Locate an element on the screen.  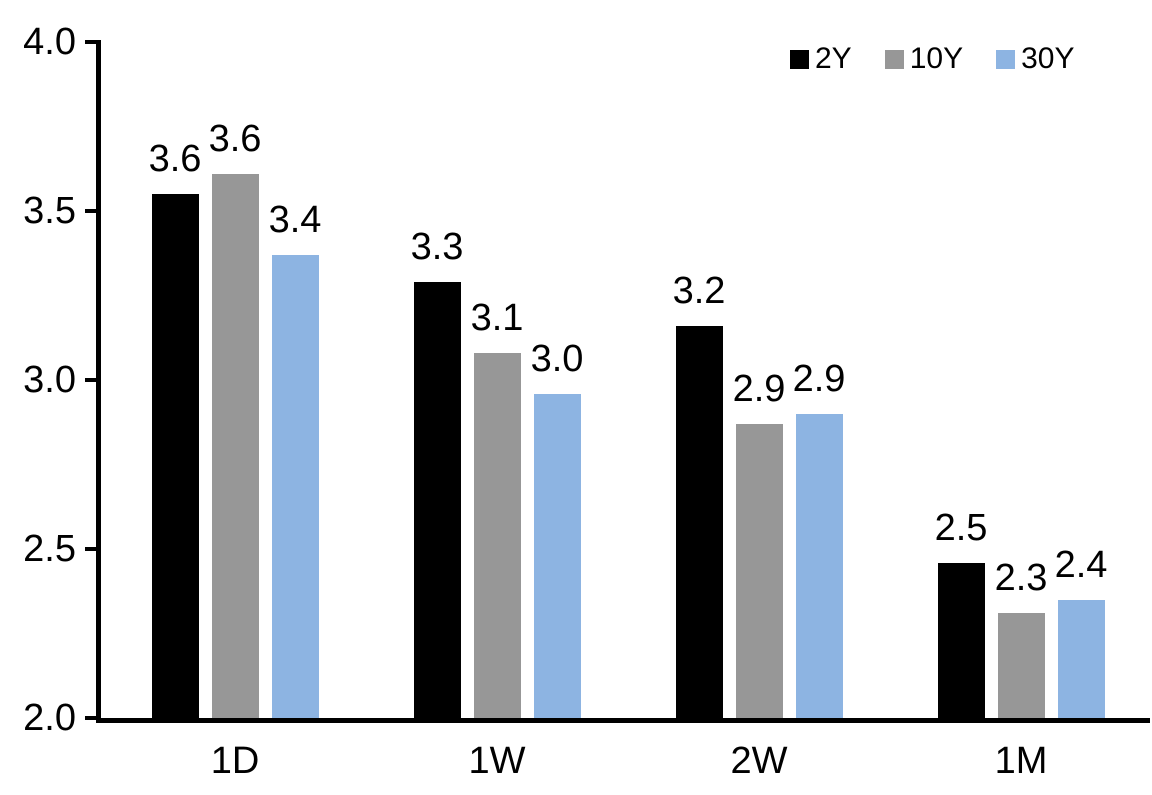
bar-2y-1d is located at coordinates (175, 456).